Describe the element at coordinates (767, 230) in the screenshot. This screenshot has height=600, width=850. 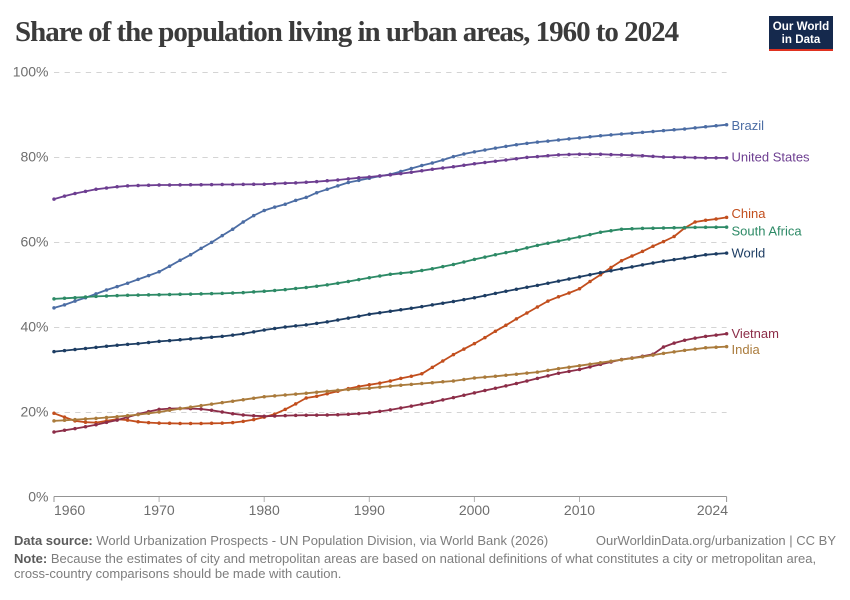
I see `svg-text: South Africa` at that location.